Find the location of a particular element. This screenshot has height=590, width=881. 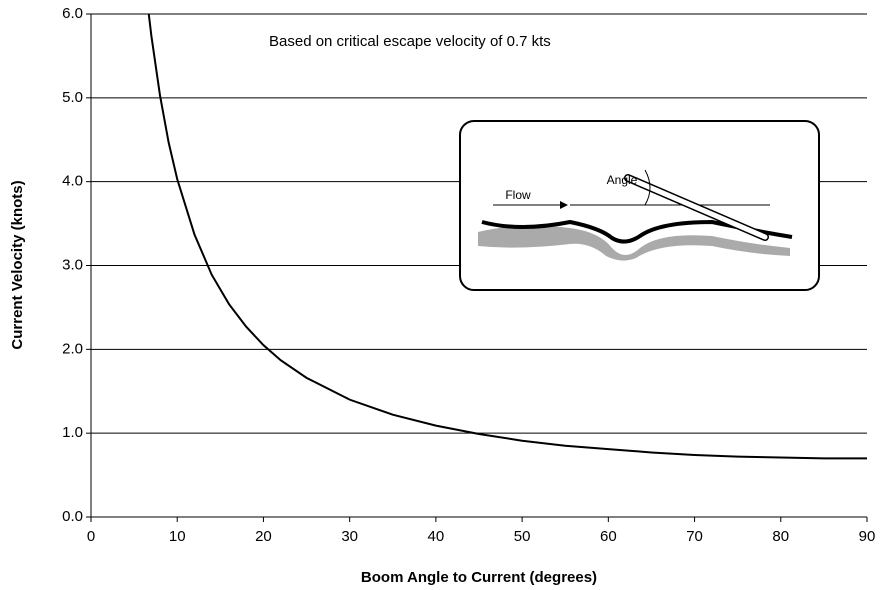

x-tick-label: 40 is located at coordinates (436, 536).